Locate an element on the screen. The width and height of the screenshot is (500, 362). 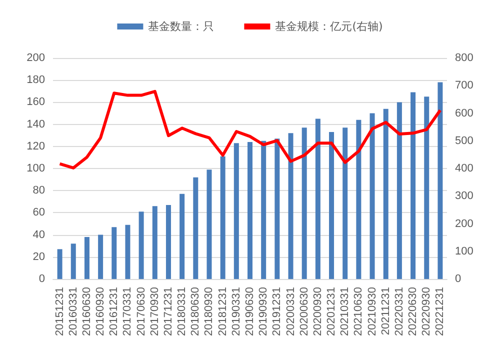
legend-label: 基金数量：只 is located at coordinates (181, 26).